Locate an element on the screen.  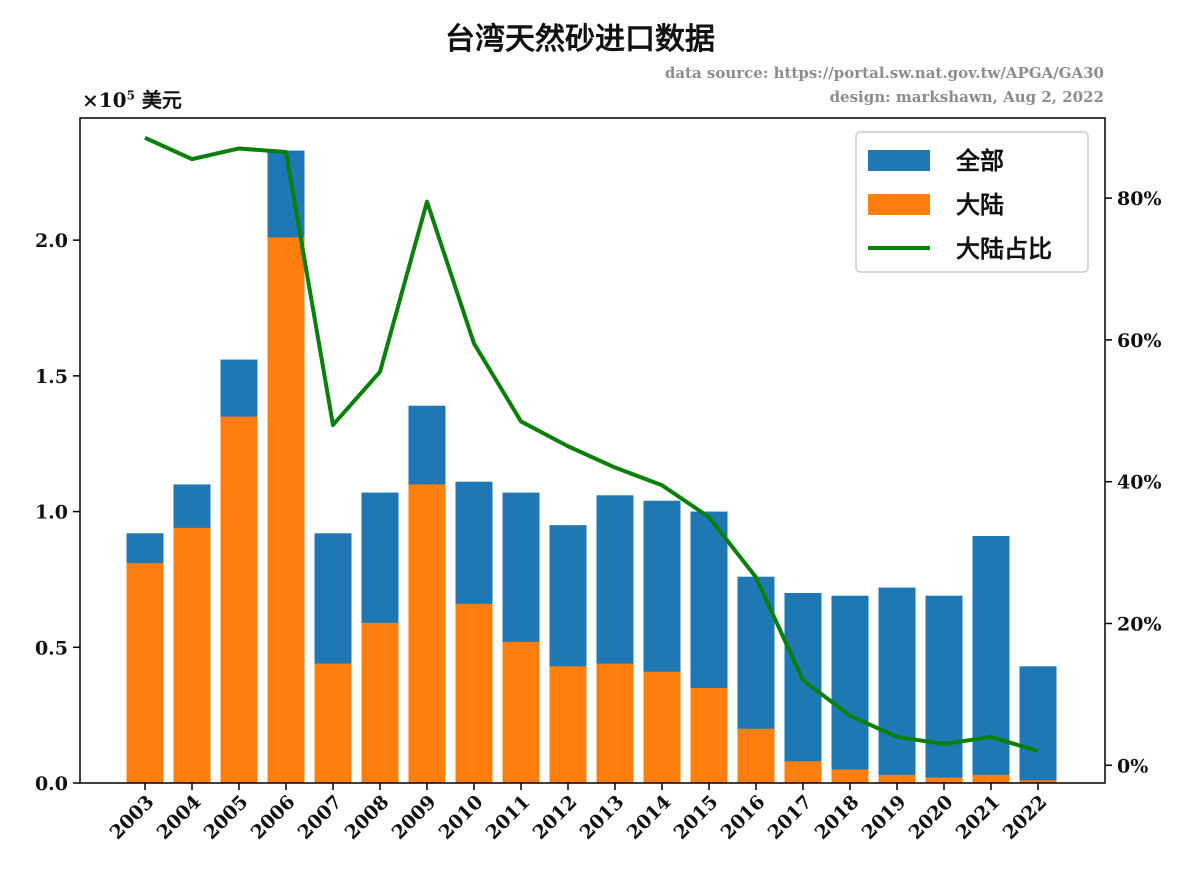
bar-mainland-2010 is located at coordinates (474, 693).